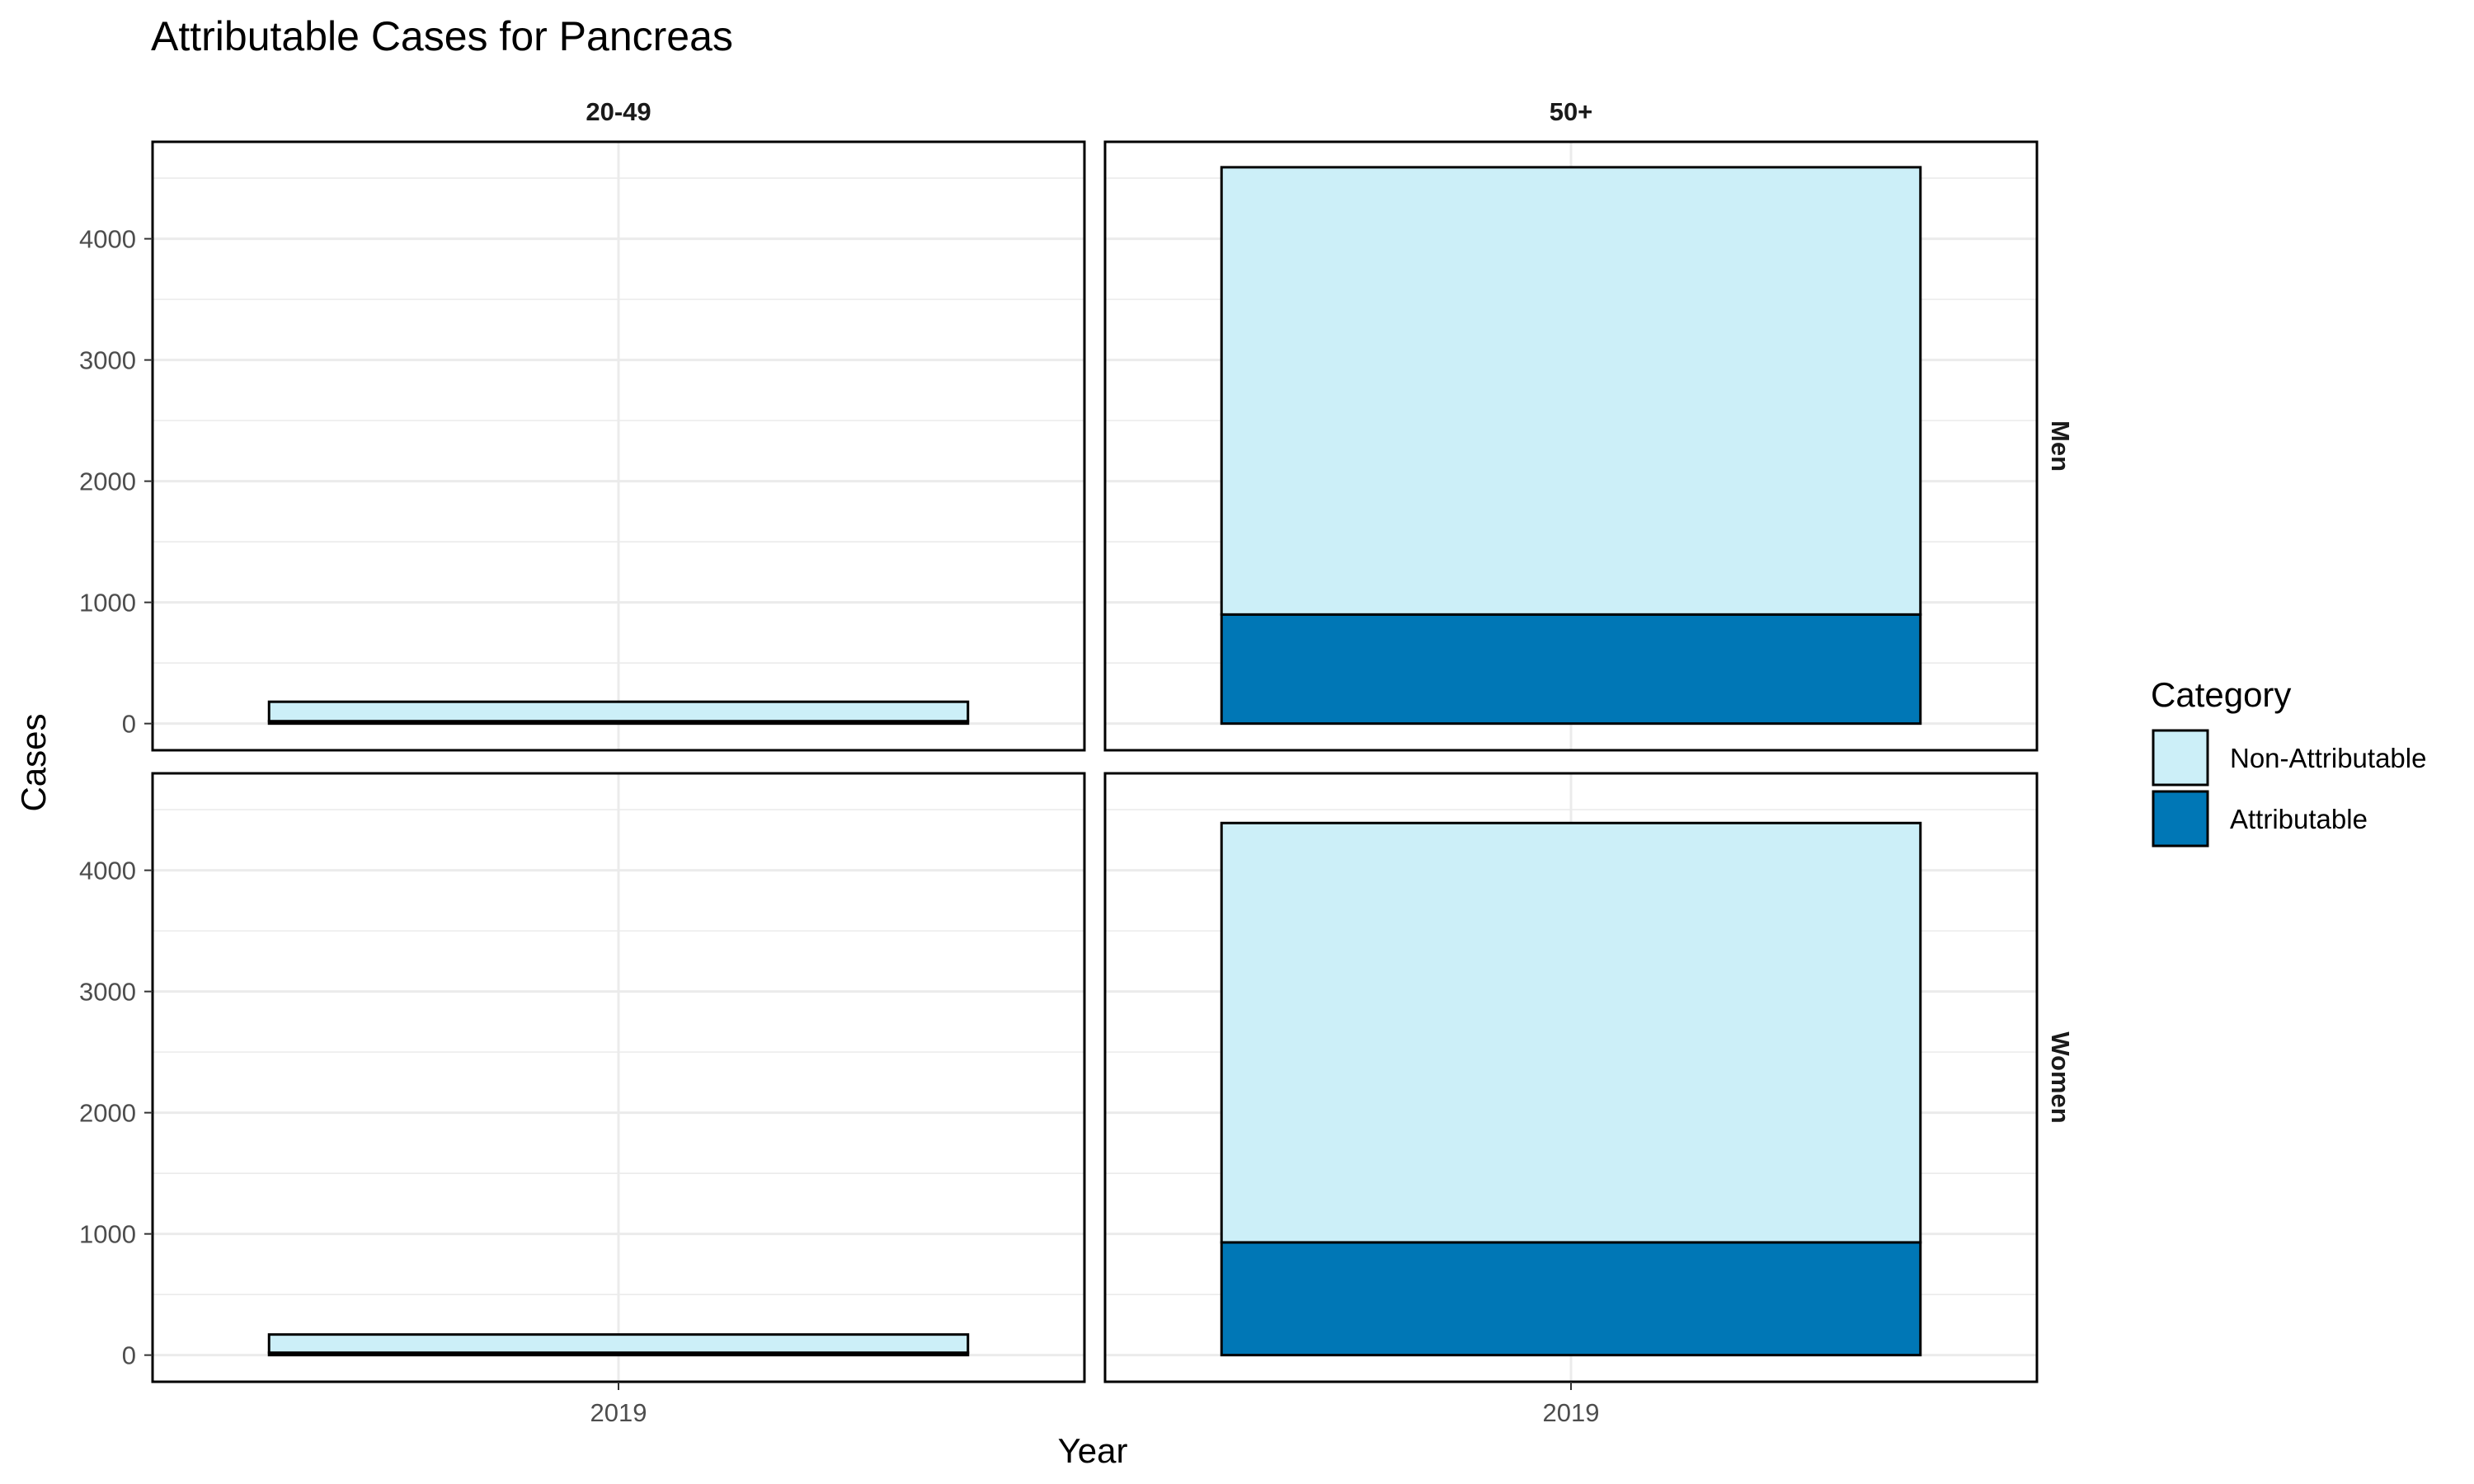  What do you see at coordinates (2299, 819) in the screenshot?
I see `legend-label-attributable: Attributable` at bounding box center [2299, 819].